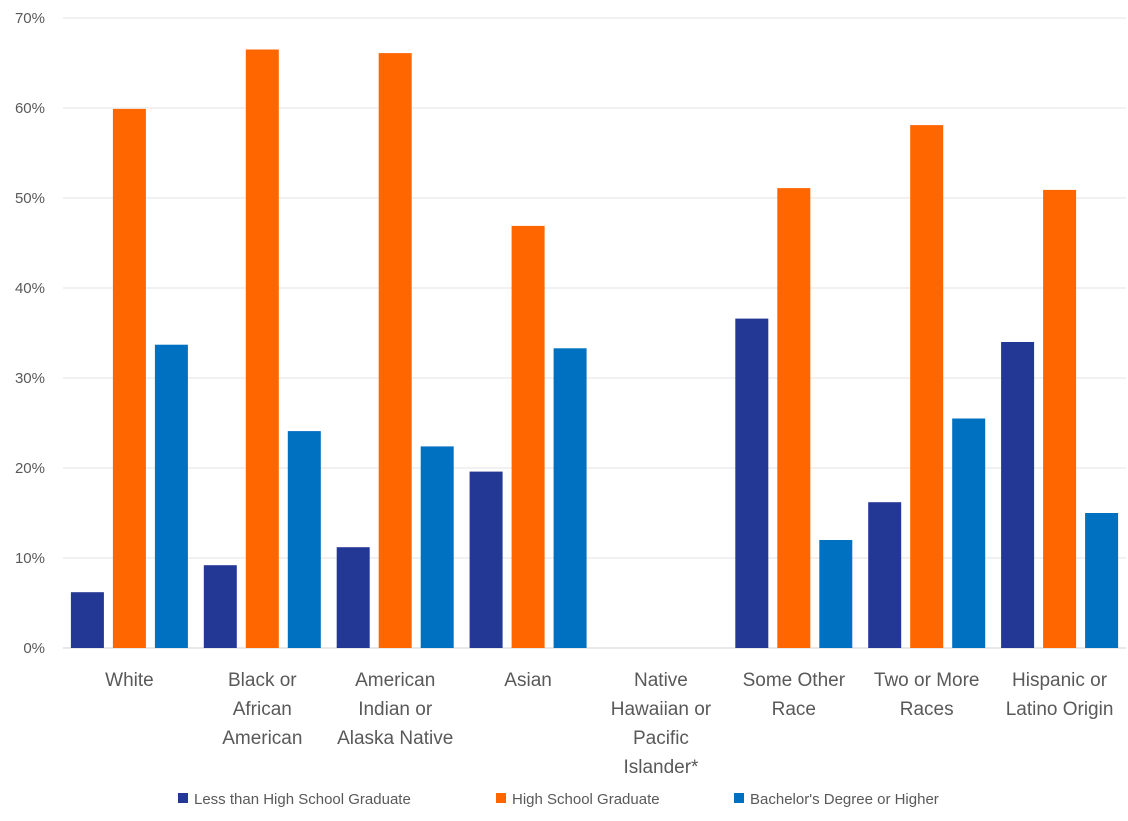 The image size is (1128, 821). What do you see at coordinates (30, 468) in the screenshot?
I see `y-tick-label: 20%` at bounding box center [30, 468].